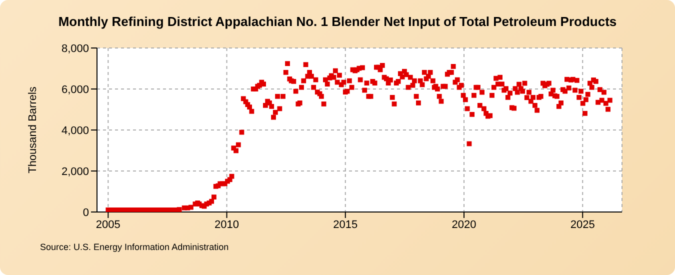  I want to click on y-axis-title: Thousand Barrels, so click(32, 130).